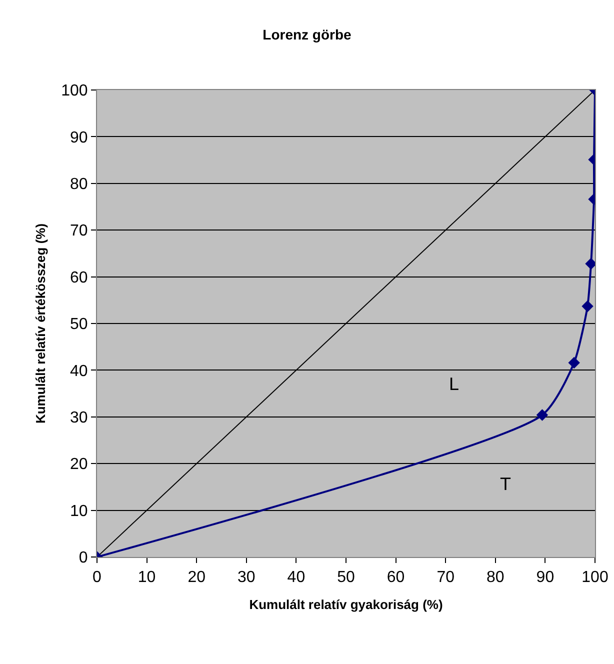 This screenshot has width=614, height=664. I want to click on point, so click(590, 264).